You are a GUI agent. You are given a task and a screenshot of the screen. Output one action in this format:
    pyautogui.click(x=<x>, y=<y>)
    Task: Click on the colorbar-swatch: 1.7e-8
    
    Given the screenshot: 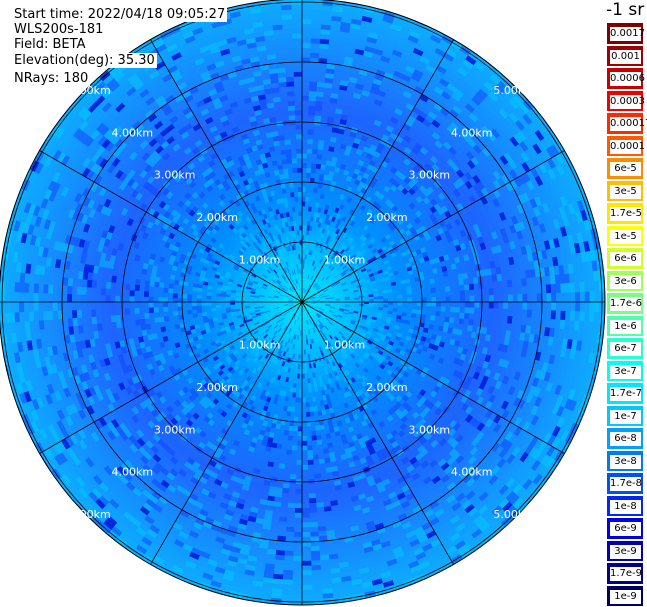 What is the action you would take?
    pyautogui.click(x=625, y=483)
    